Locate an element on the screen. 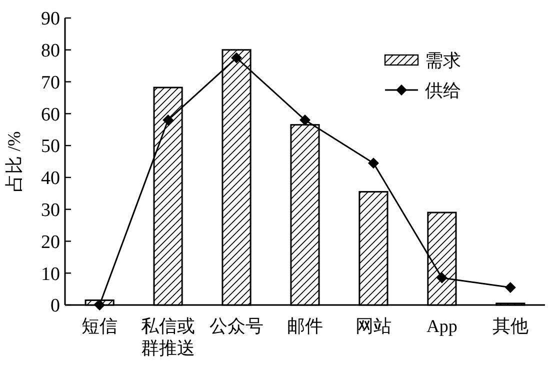 Image resolution: width=549 pixels, height=372 pixels. y-tick-label: 0 is located at coordinates (55, 306).